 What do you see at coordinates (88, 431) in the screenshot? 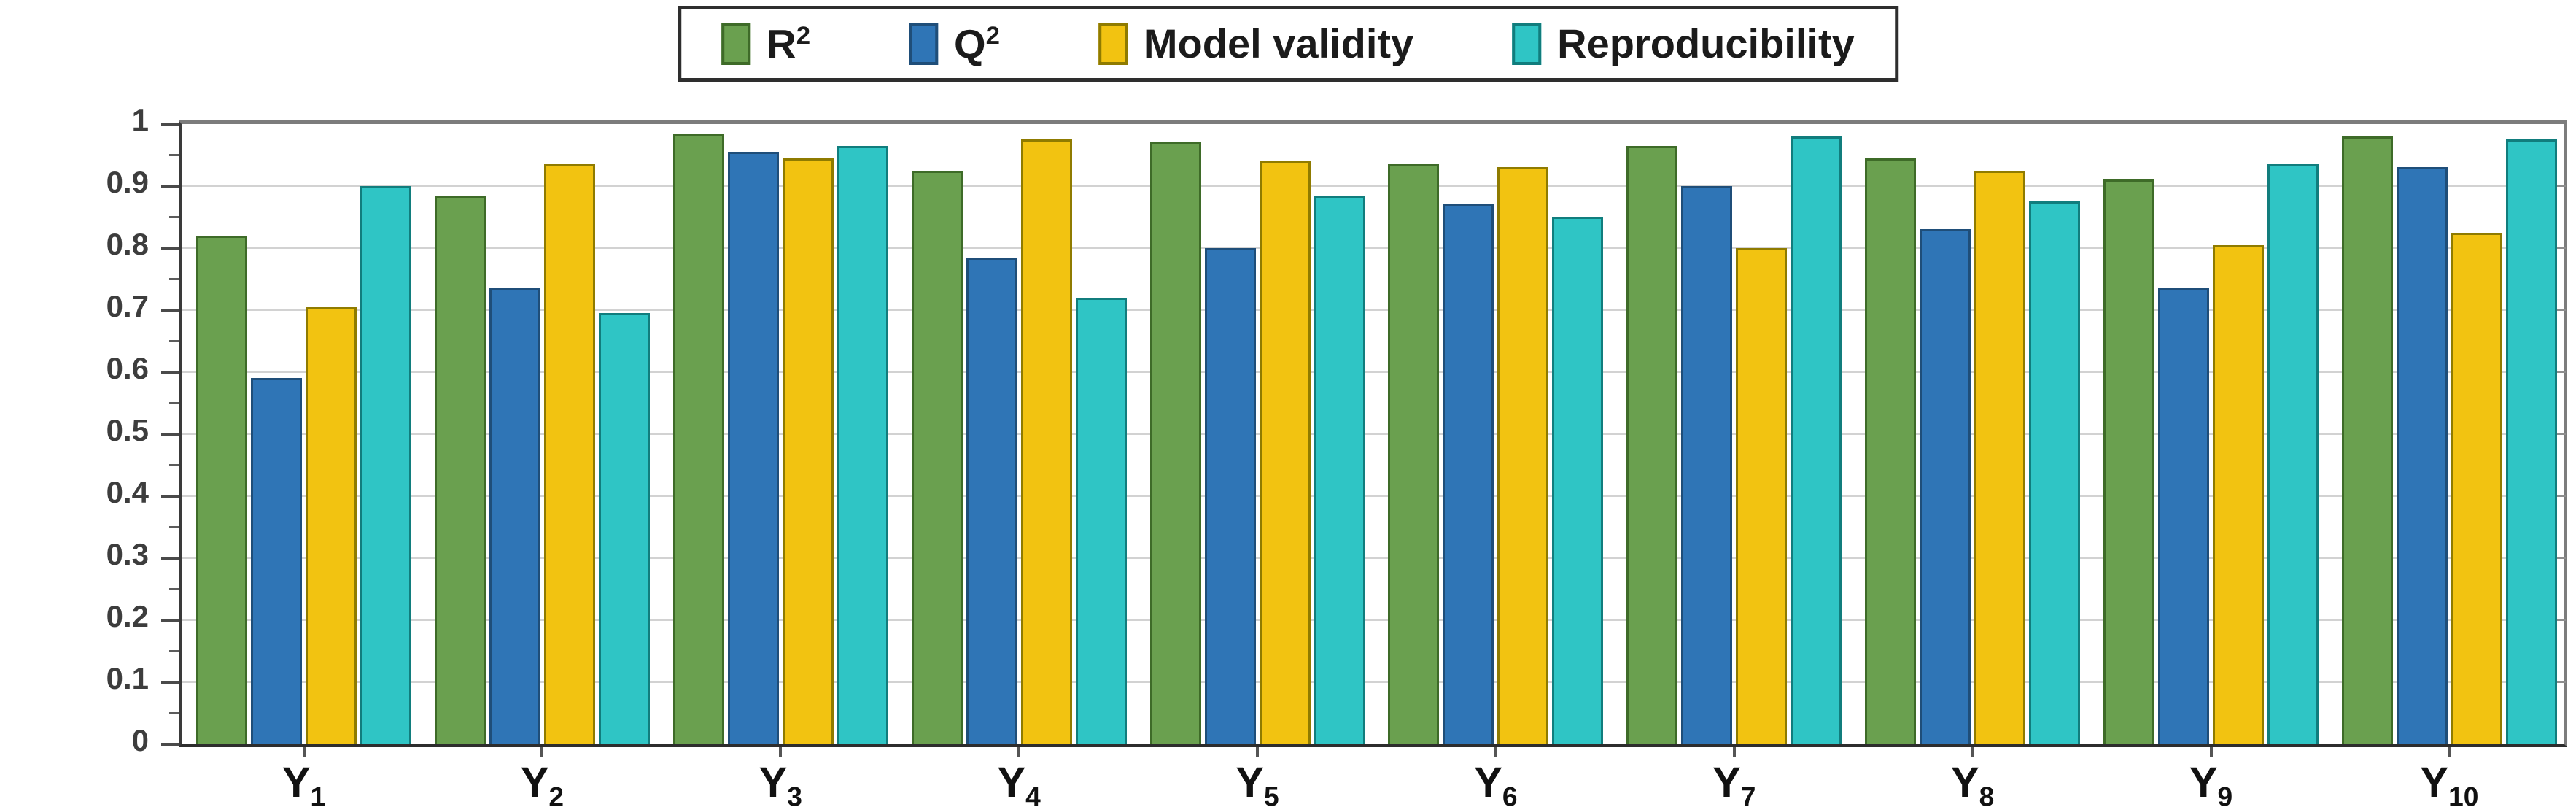
I see `y-axis-labels: 1 0.9 0.8 0.7 0.6 0.5 0.4 0.3 0.2 0.1 0` at bounding box center [88, 431].